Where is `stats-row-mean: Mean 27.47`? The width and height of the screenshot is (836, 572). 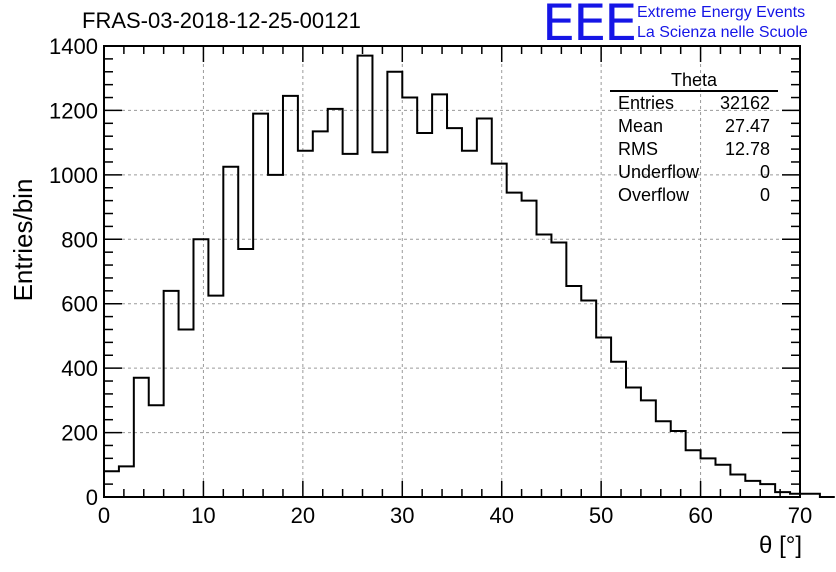 stats-row-mean: Mean 27.47 is located at coordinates (694, 126).